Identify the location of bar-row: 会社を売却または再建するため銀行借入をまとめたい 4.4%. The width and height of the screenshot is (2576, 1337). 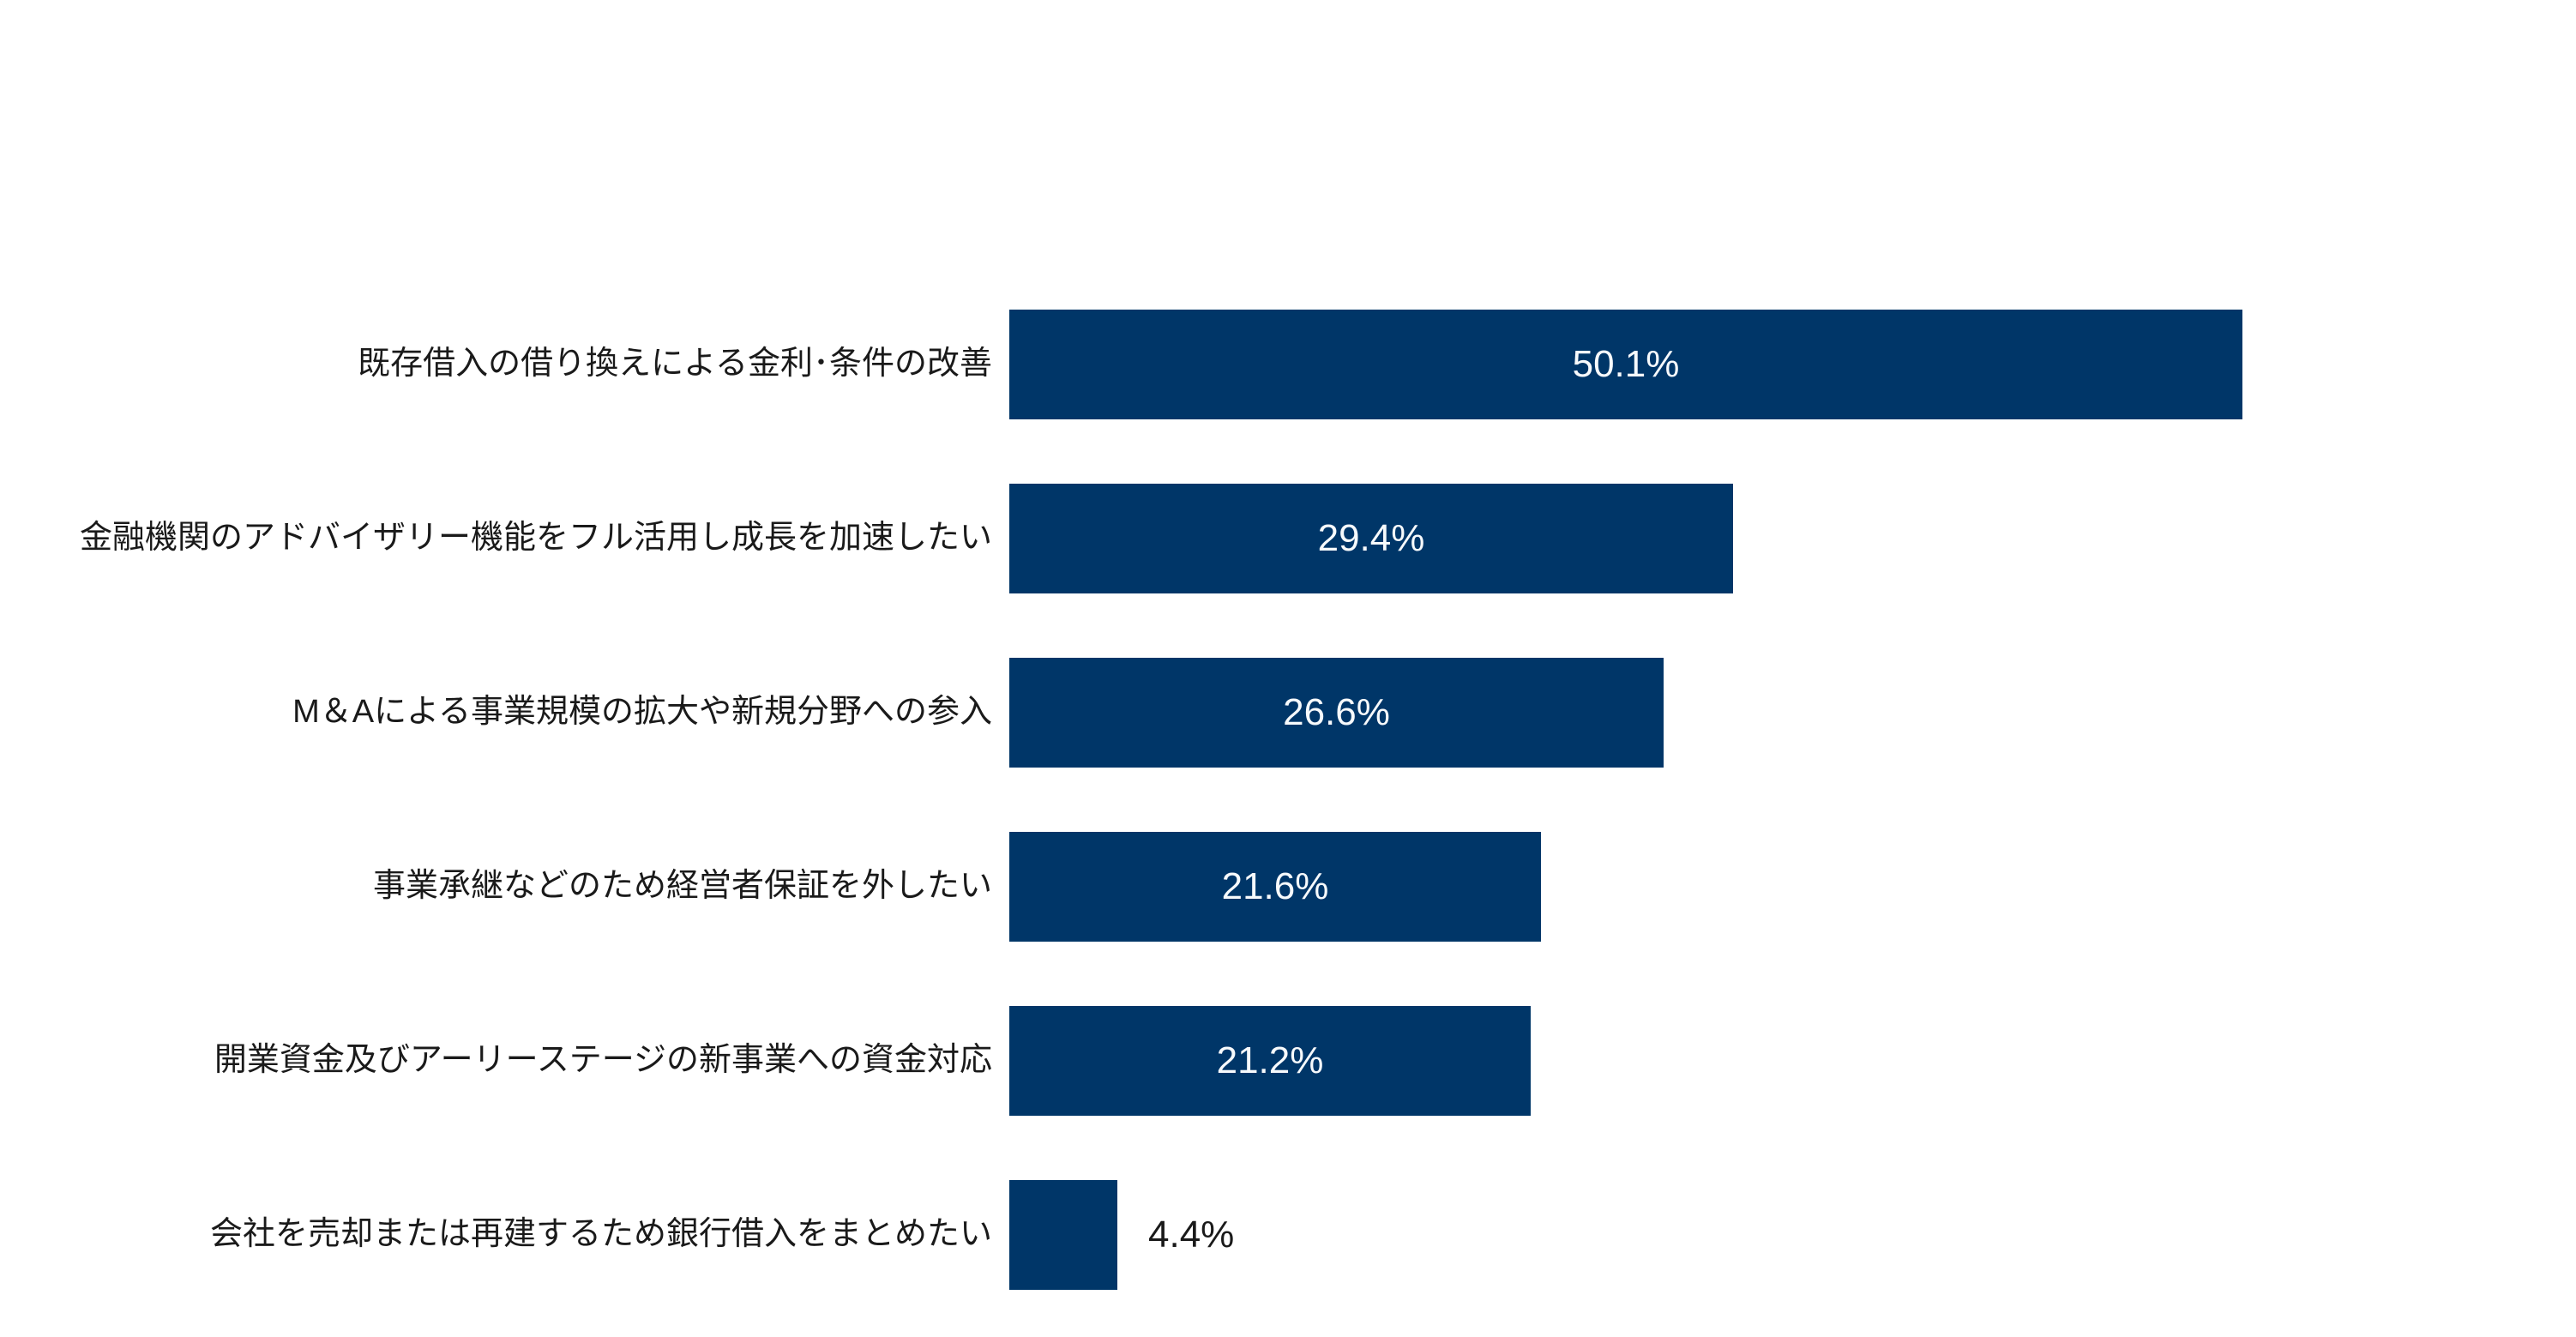
(1288, 1235).